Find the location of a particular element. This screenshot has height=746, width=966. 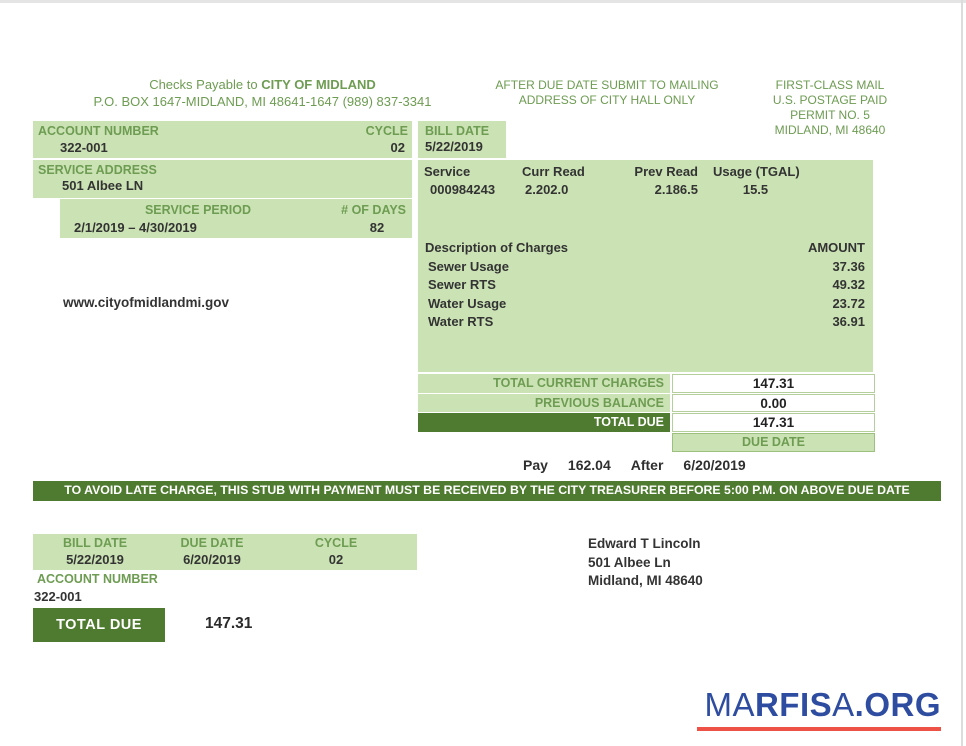

logo-underline is located at coordinates (819, 729).